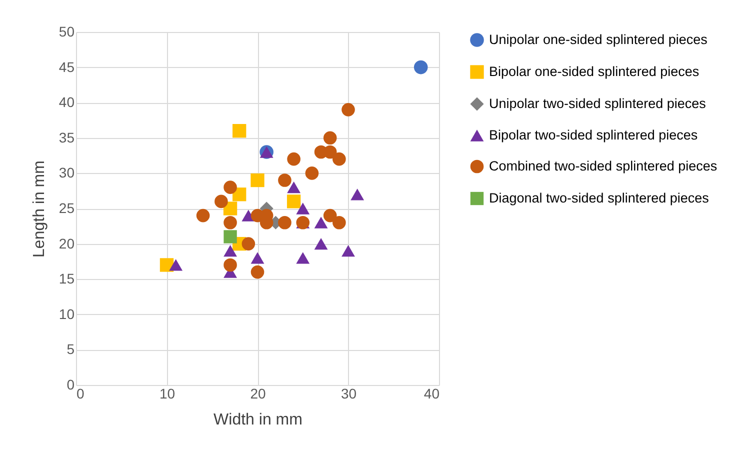  I want to click on x-tick-label: 30, so click(348, 394).